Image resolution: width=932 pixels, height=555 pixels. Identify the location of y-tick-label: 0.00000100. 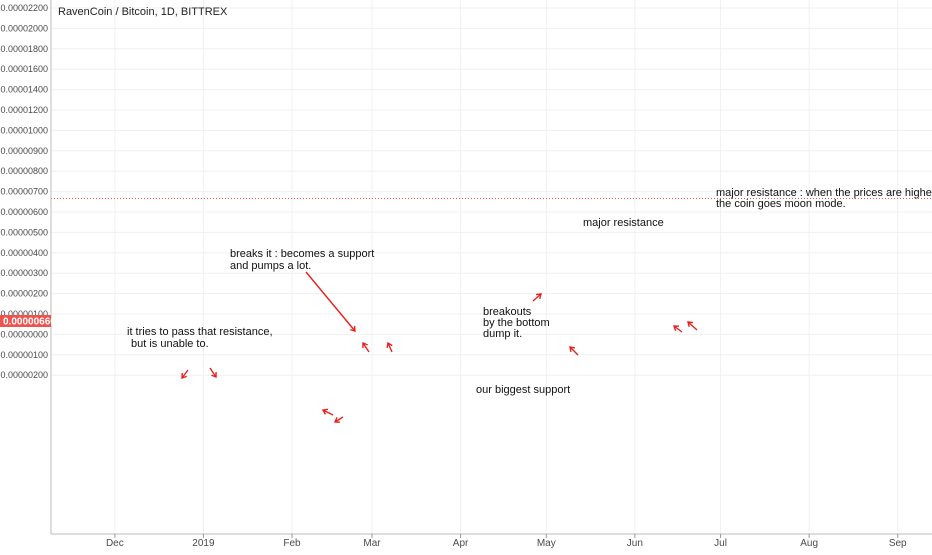
(24, 314).